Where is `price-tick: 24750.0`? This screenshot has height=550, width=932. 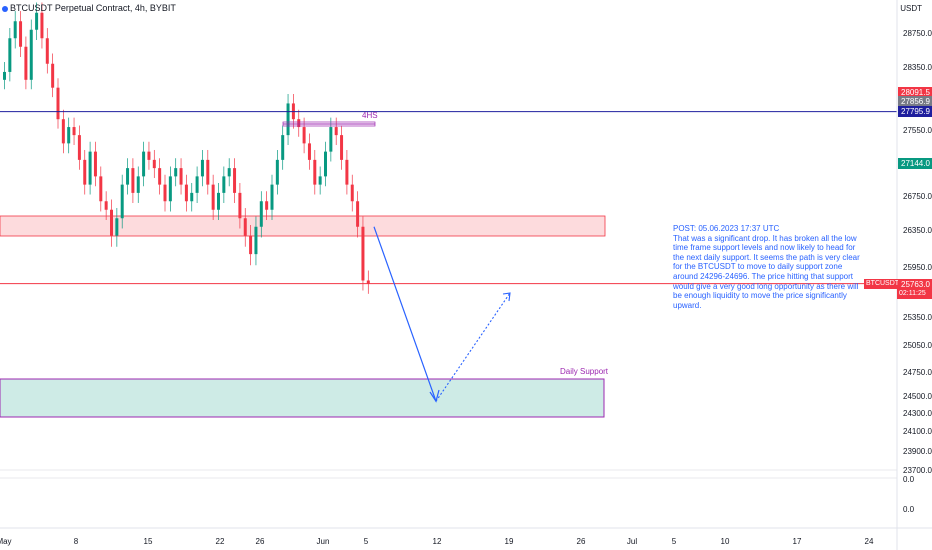 price-tick: 24750.0 is located at coordinates (917, 372).